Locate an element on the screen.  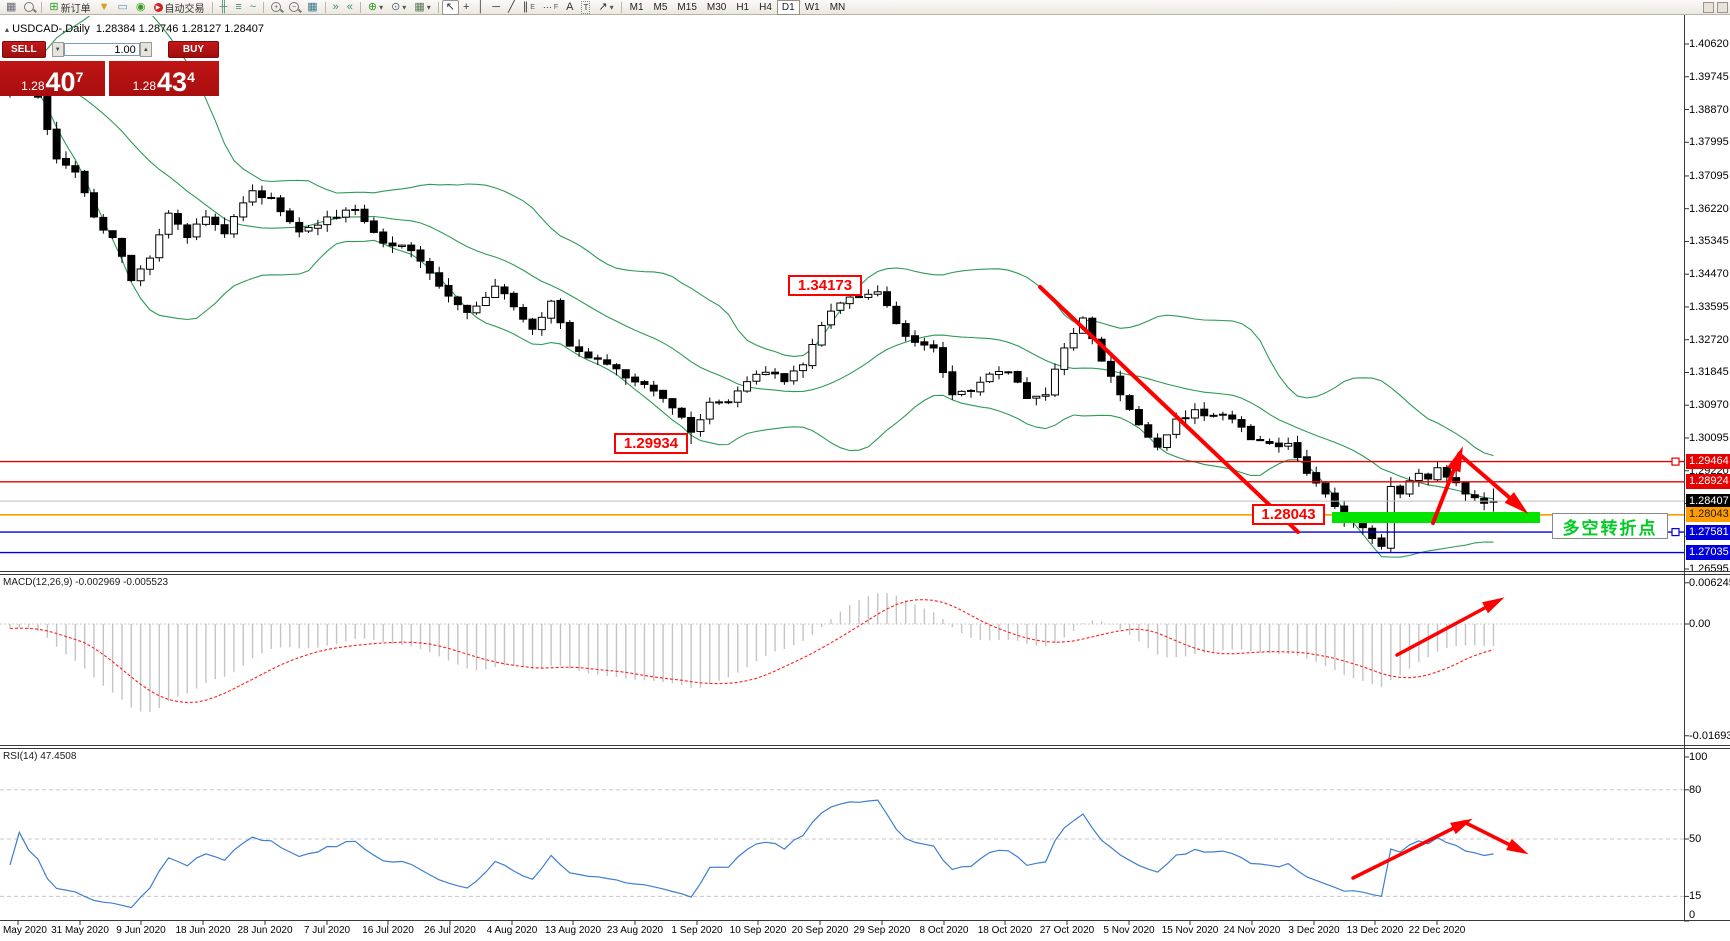
timeframe-M5: M5 is located at coordinates (660, 7).